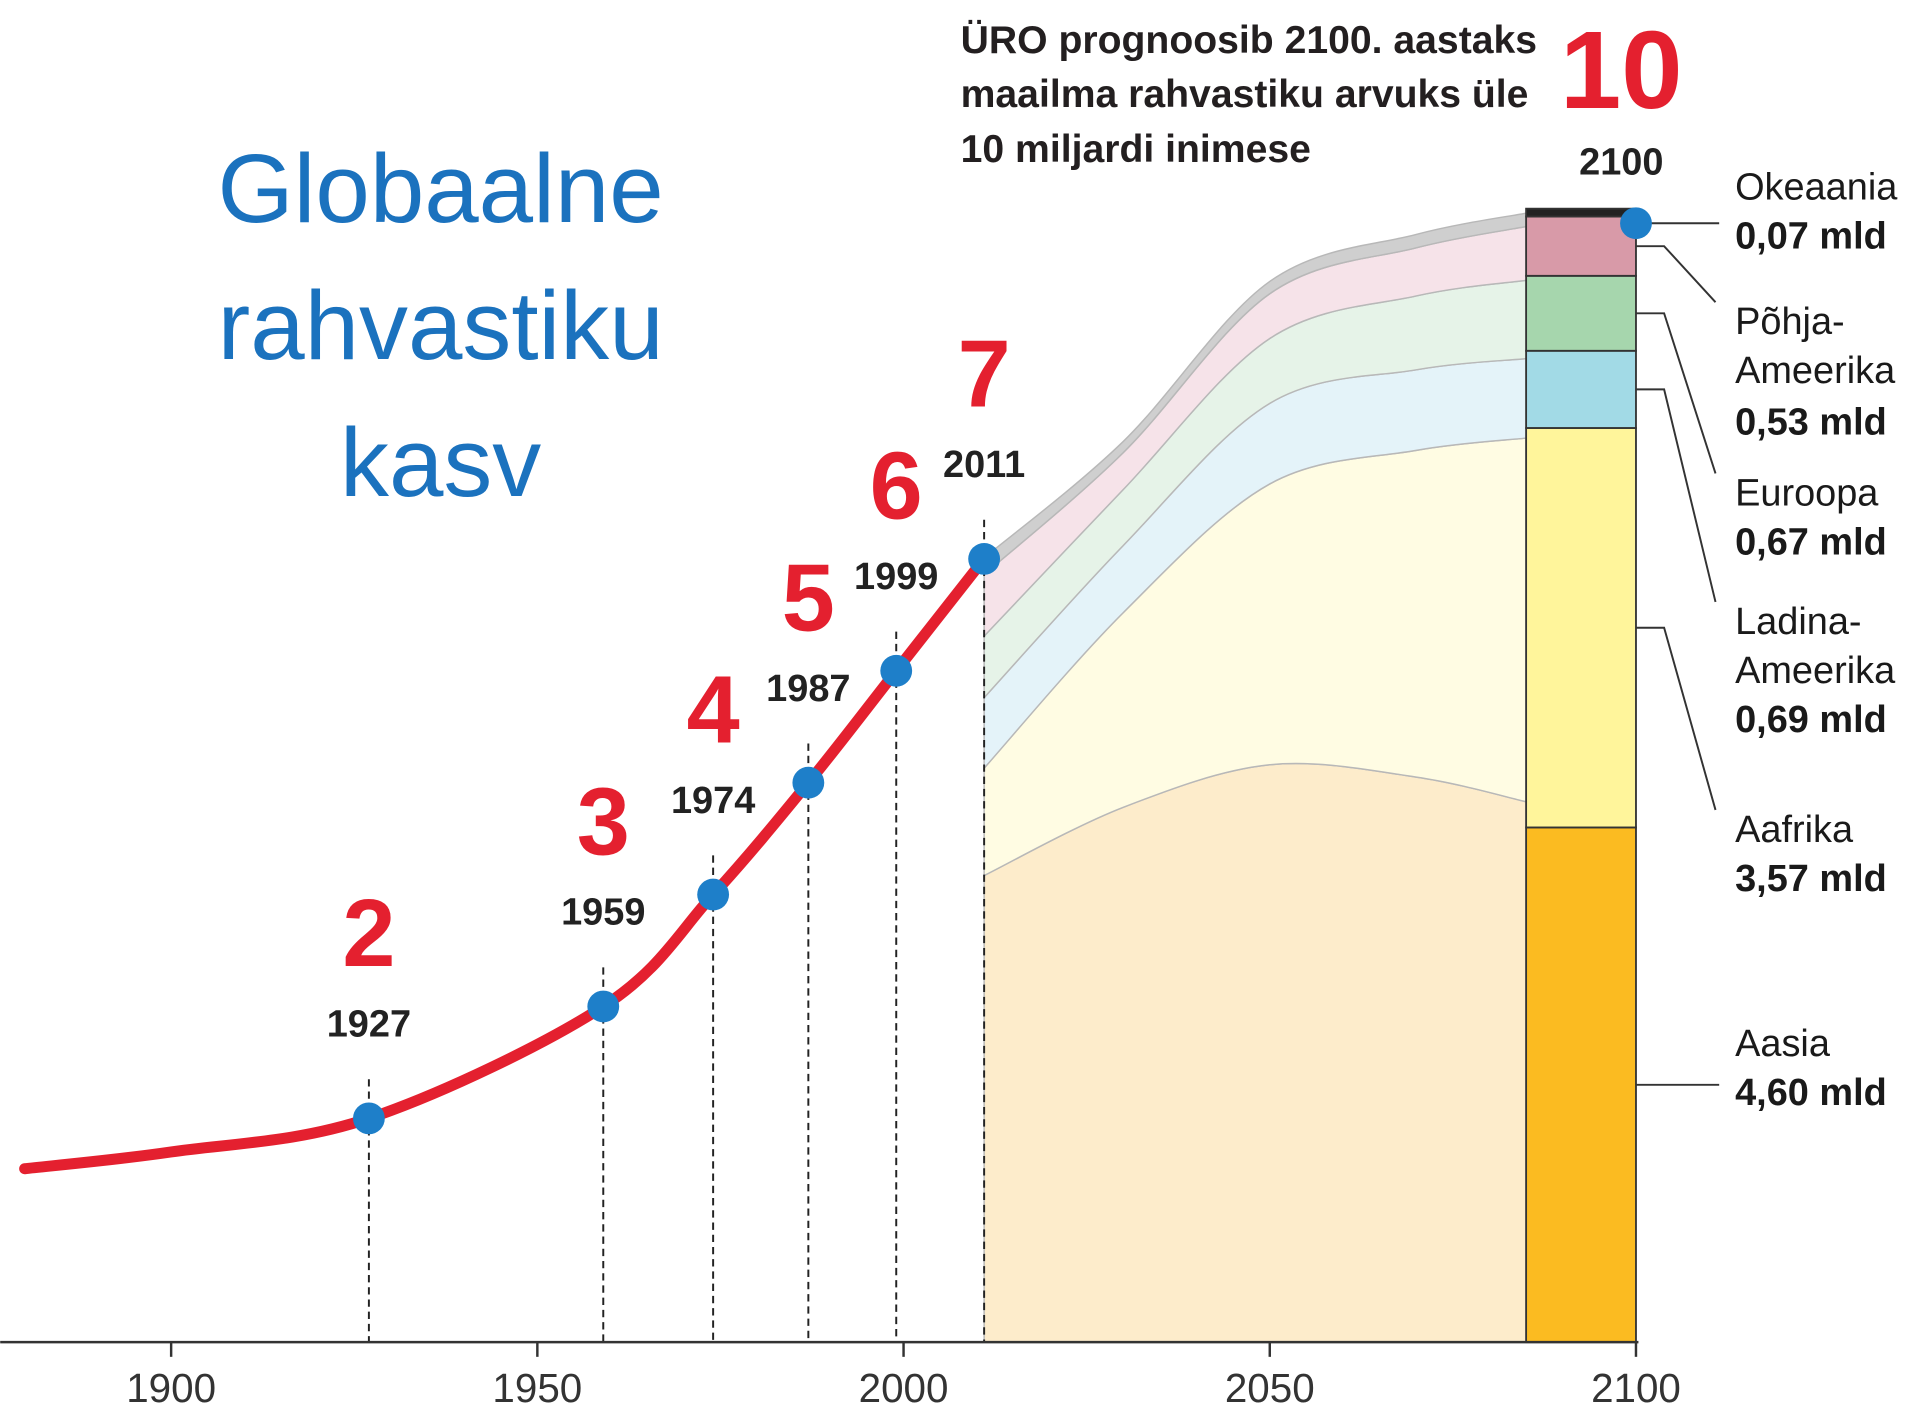 This screenshot has height=1407, width=1909. What do you see at coordinates (1245, 94) in the screenshot?
I see `note-line: maailma rahvastiku arvuks üle` at bounding box center [1245, 94].